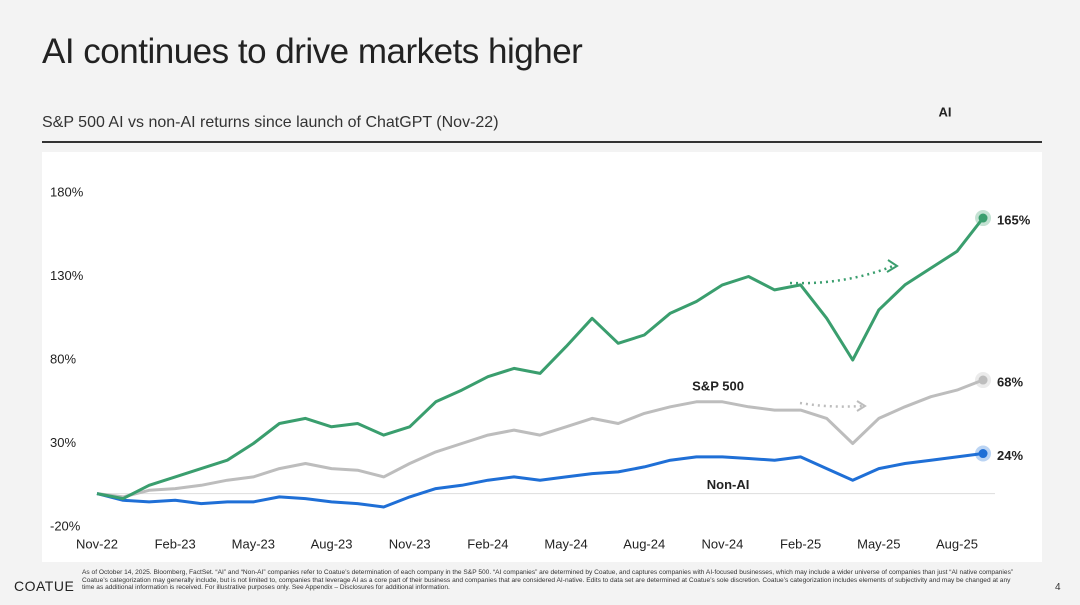 The height and width of the screenshot is (605, 1080). What do you see at coordinates (63, 442) in the screenshot?
I see `y-tick-label: 30%` at bounding box center [63, 442].